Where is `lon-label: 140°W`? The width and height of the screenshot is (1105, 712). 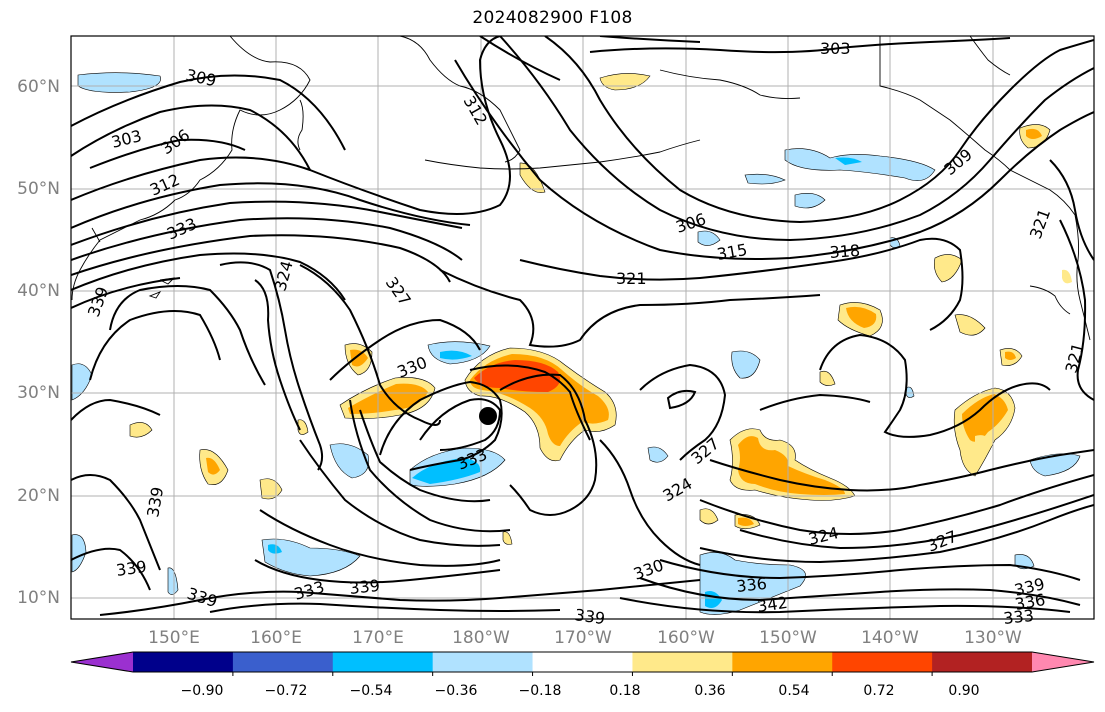
lon-label: 140°W is located at coordinates (890, 638).